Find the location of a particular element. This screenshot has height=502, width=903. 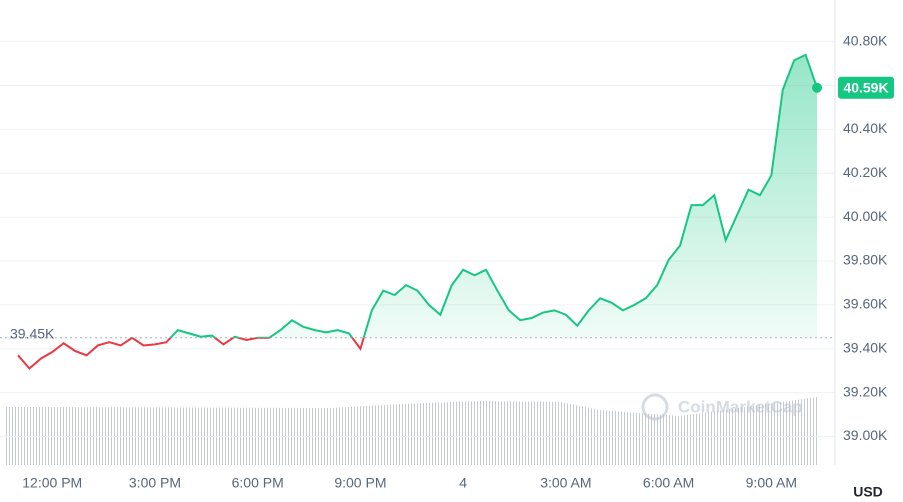

y-tick-label: 39.20K is located at coordinates (865, 391).